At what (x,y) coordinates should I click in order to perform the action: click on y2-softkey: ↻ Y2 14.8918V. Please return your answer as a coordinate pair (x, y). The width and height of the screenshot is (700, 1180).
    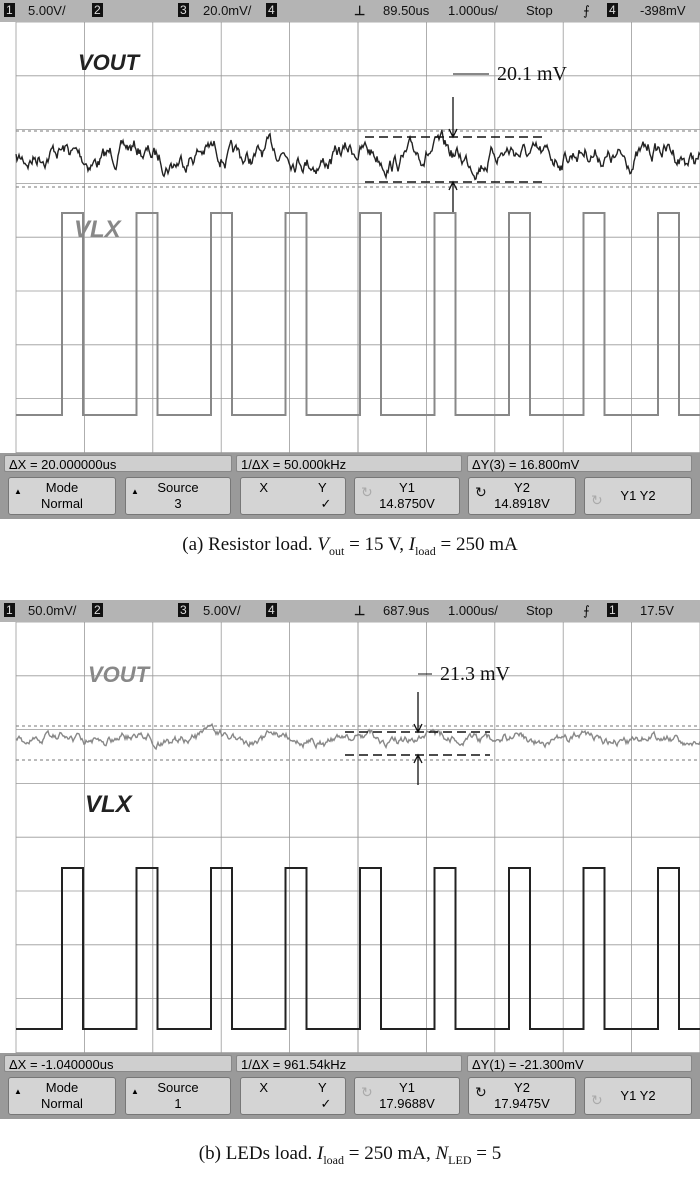
    Looking at the image, I should click on (522, 496).